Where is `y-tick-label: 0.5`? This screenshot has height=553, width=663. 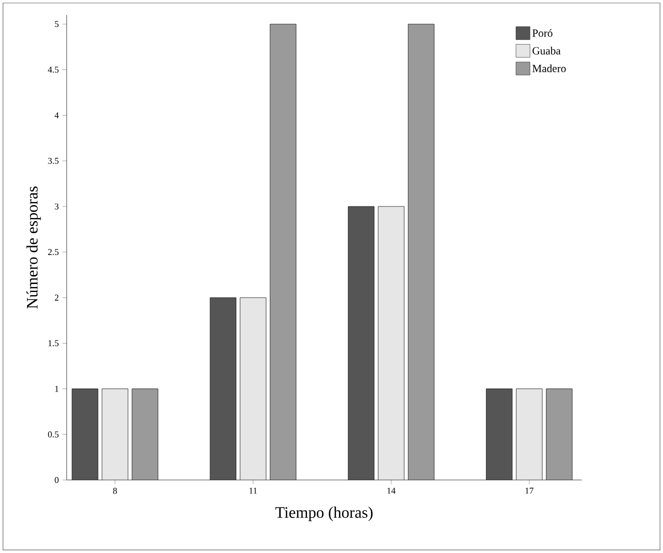
y-tick-label: 0.5 is located at coordinates (53, 434).